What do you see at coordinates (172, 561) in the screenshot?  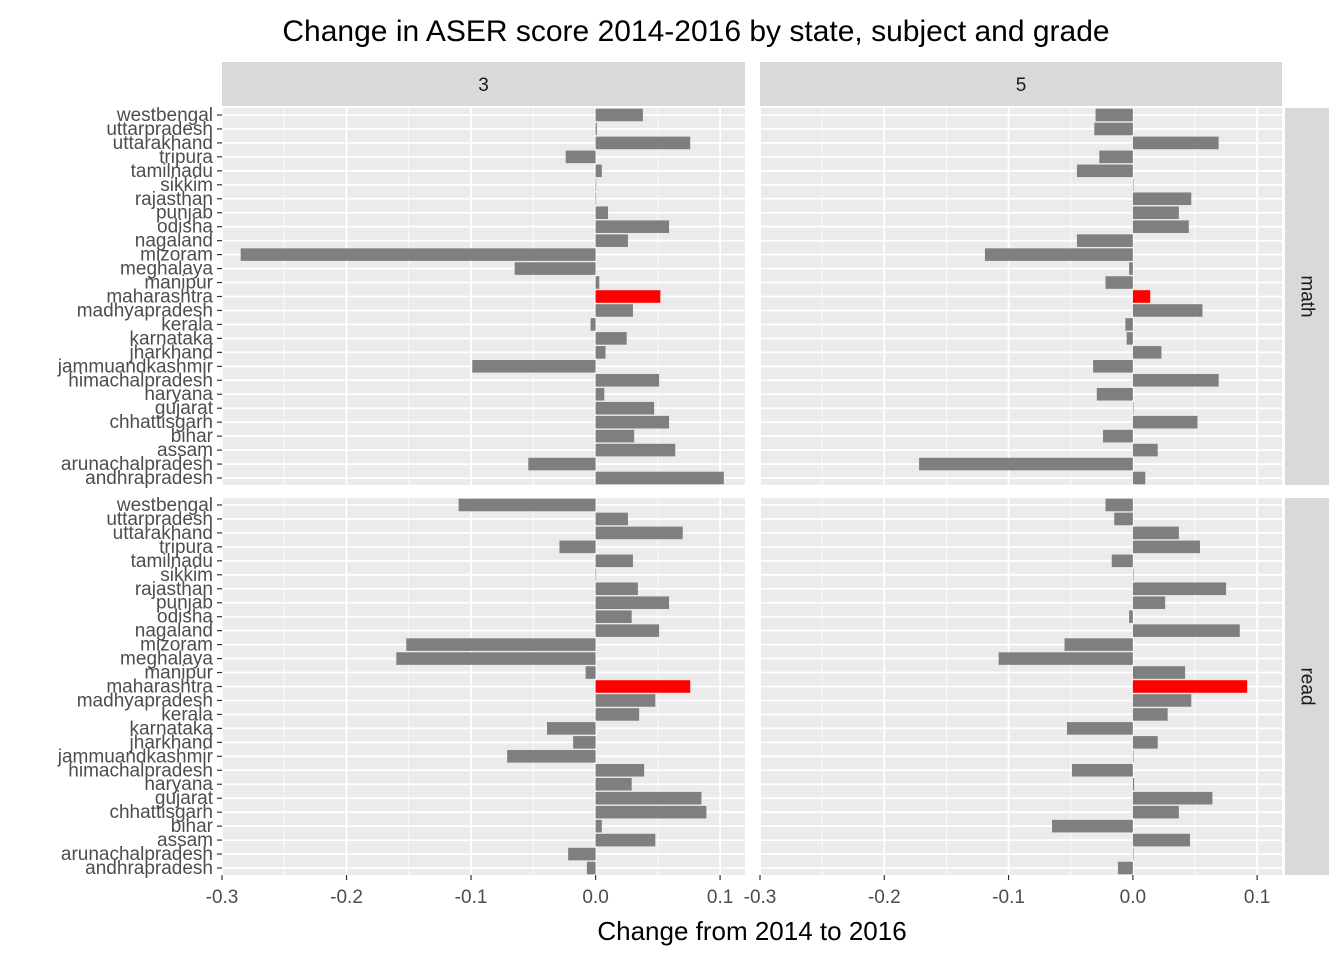 I see `y-tick-label-tamilnadu: tamilnadu` at bounding box center [172, 561].